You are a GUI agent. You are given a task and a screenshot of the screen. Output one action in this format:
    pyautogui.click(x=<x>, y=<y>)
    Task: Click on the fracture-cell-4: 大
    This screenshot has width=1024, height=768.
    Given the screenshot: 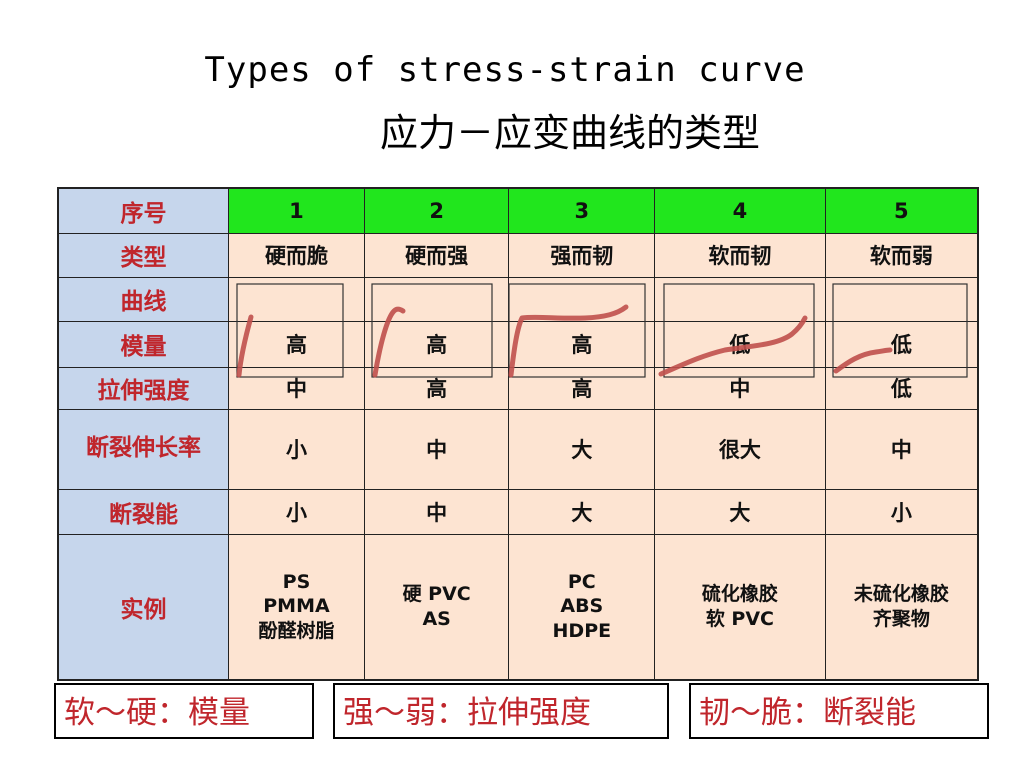 What is the action you would take?
    pyautogui.click(x=740, y=511)
    